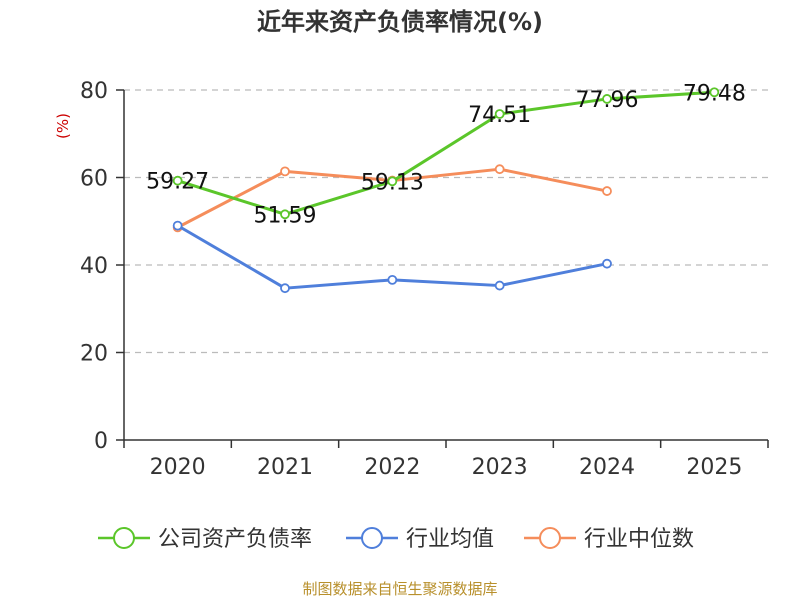  What do you see at coordinates (94, 266) in the screenshot?
I see `y-tick-label: 40` at bounding box center [94, 266].